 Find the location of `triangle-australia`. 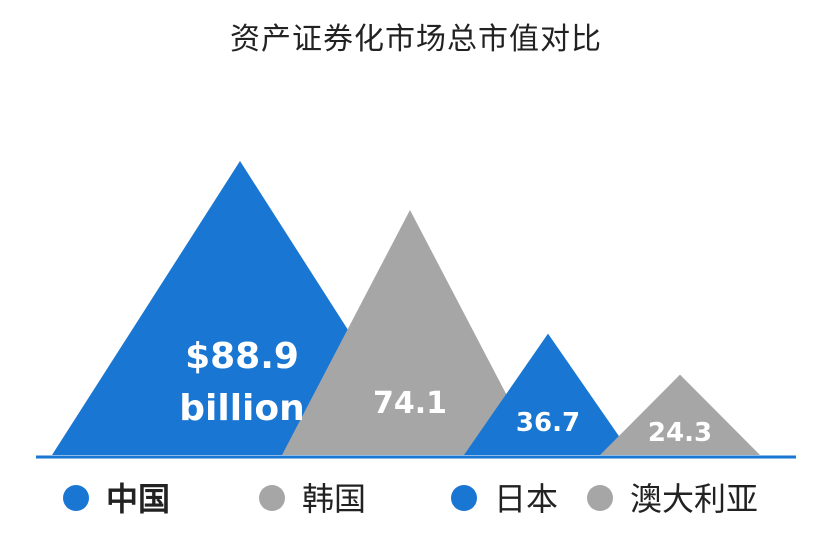

triangle-australia is located at coordinates (680, 414).